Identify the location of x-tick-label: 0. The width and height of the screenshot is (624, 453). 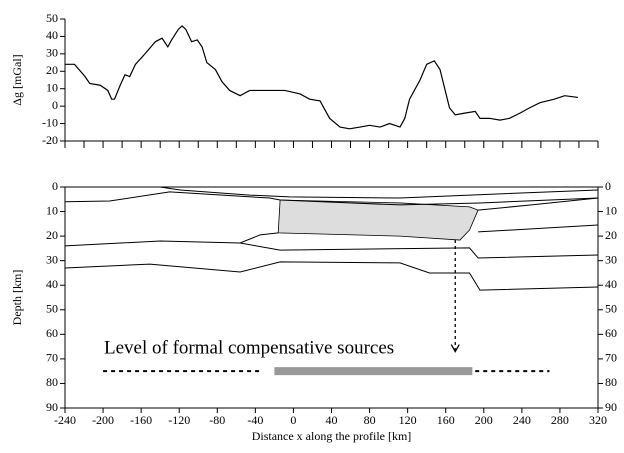
(293, 420).